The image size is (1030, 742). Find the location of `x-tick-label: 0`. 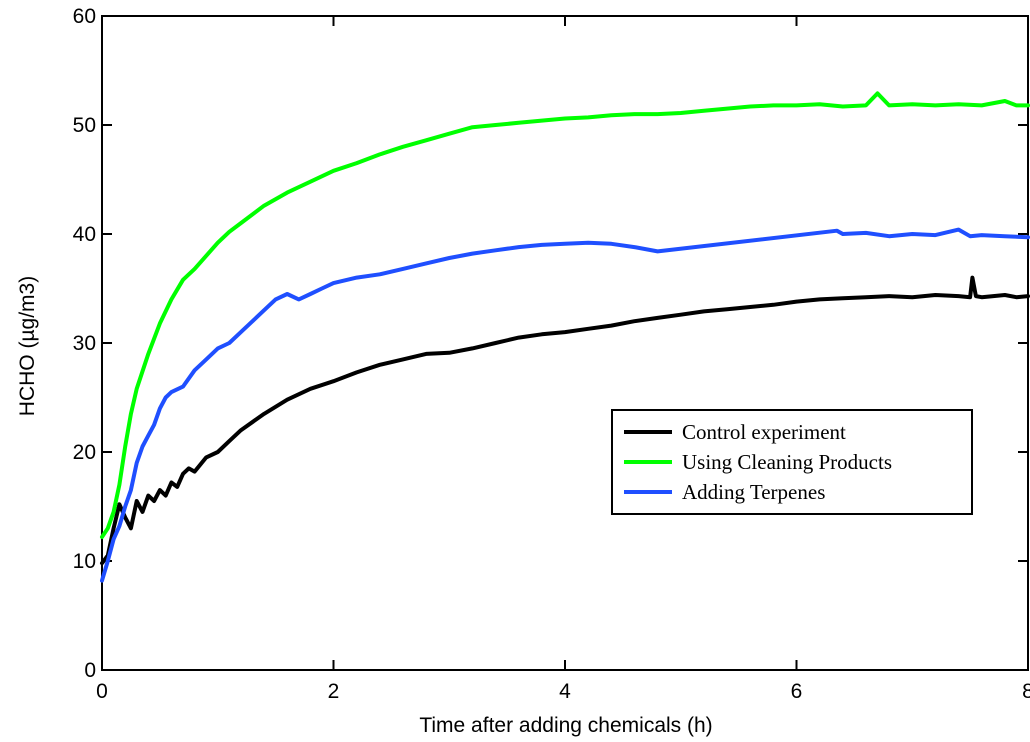

x-tick-label: 0 is located at coordinates (102, 691).